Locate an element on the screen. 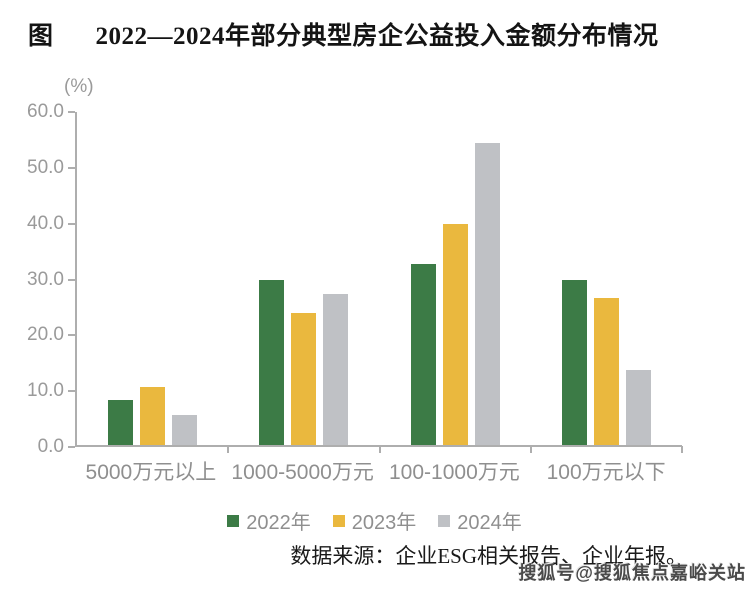 Image resolution: width=749 pixels, height=592 pixels. watermark: 搜狐号@搜狐焦点嘉峪关站 is located at coordinates (632, 573).